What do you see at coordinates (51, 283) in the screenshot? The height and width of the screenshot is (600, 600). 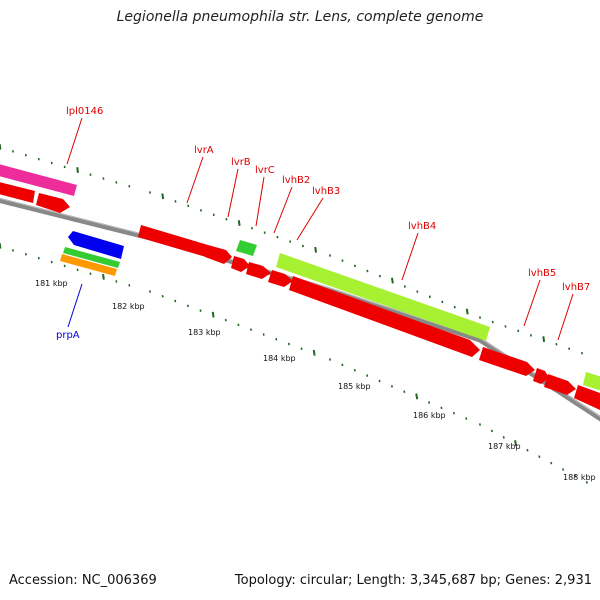 I see `tick-label-181: 181 kbp` at bounding box center [51, 283].